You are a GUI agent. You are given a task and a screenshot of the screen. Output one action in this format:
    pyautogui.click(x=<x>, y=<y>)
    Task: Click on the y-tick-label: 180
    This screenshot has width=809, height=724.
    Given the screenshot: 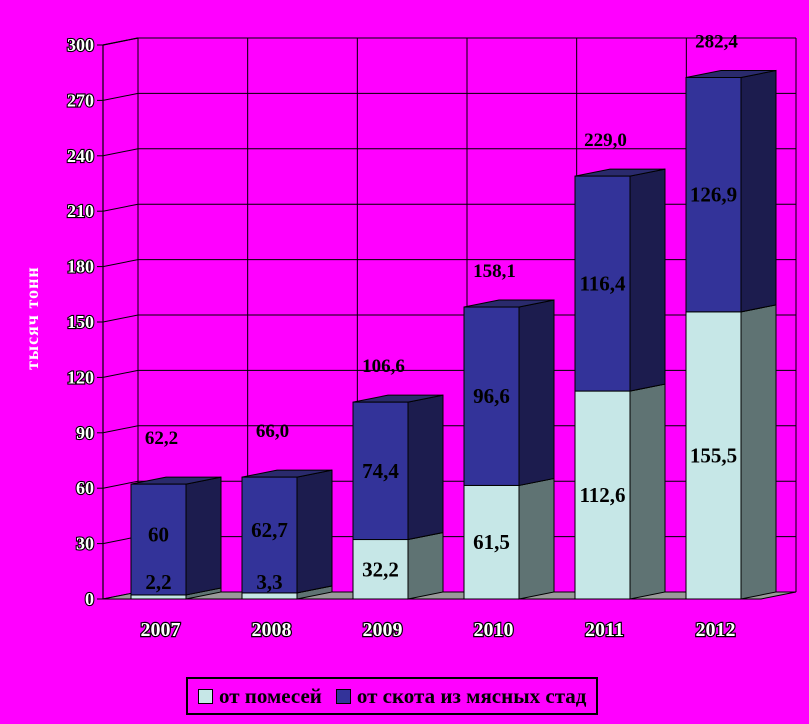 What is the action you would take?
    pyautogui.click(x=80, y=267)
    